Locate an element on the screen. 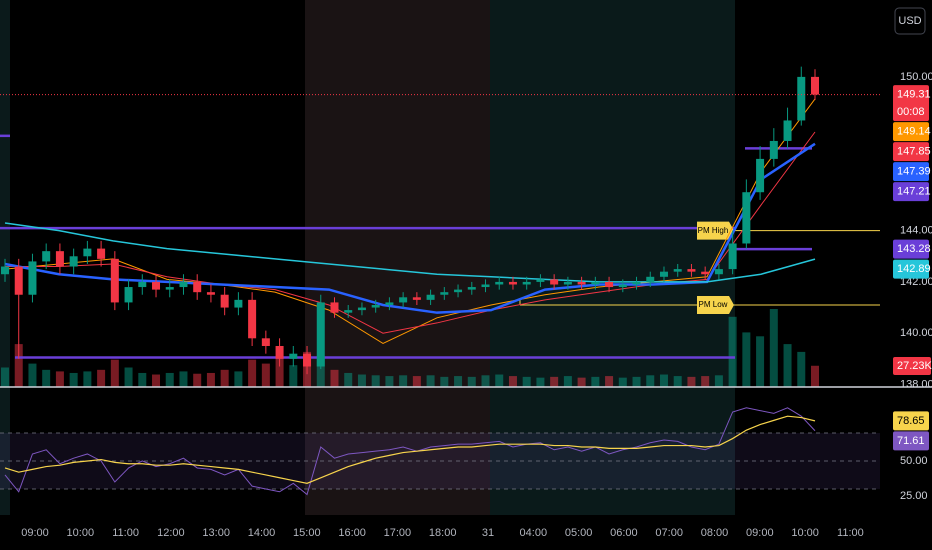  volume-tag is located at coordinates (912, 366).